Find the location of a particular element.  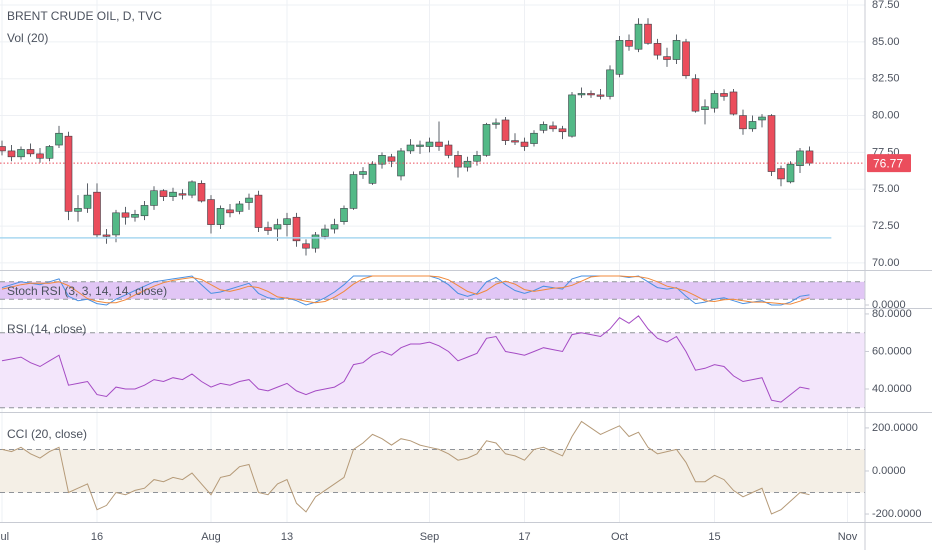

last-price-box is located at coordinates (889, 163).